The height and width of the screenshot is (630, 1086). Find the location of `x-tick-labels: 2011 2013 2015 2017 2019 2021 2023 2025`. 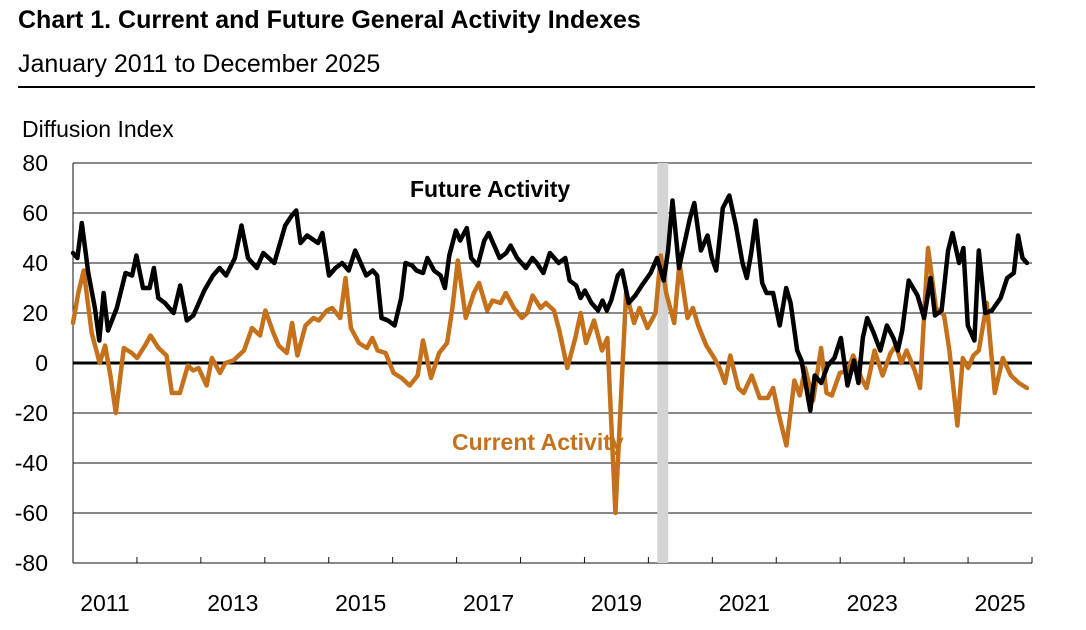

x-tick-labels: 2011 2013 2015 2017 2019 2021 2023 2025 is located at coordinates (552, 586).